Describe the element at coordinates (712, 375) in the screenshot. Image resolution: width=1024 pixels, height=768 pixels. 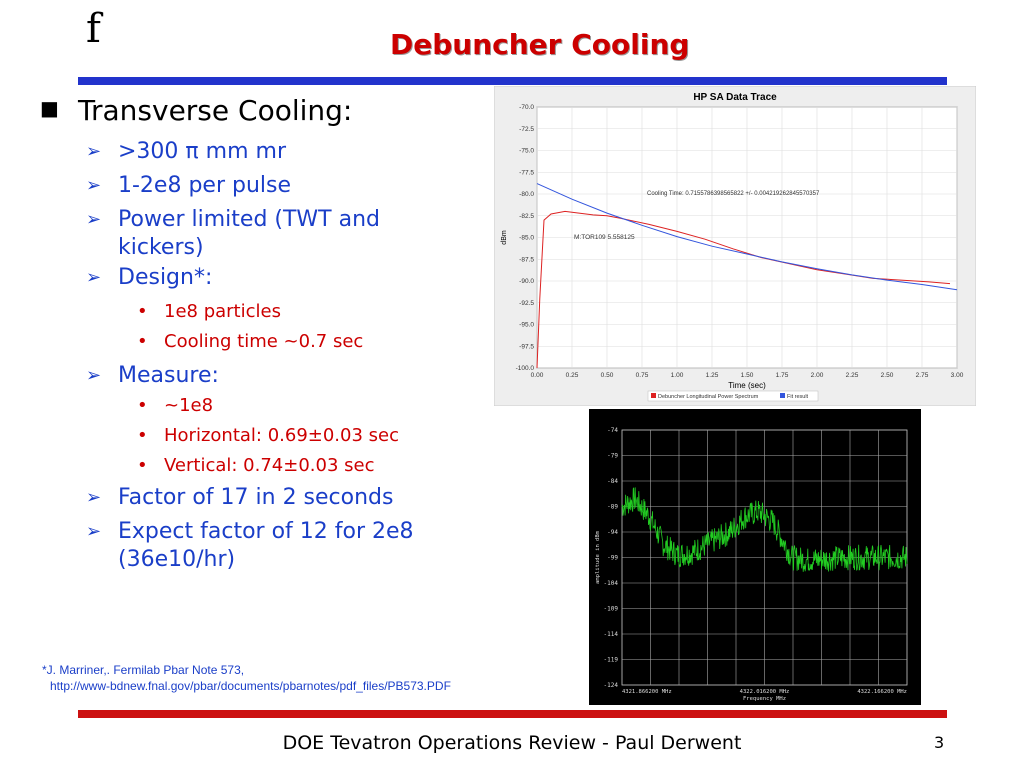
I see `x-tick-label: 1.25` at that location.